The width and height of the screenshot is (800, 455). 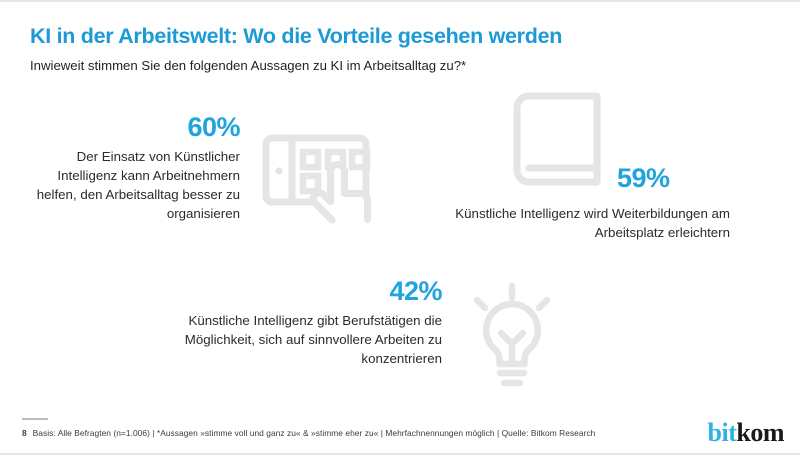 I want to click on tablet-touch-icon, so click(x=317, y=175).